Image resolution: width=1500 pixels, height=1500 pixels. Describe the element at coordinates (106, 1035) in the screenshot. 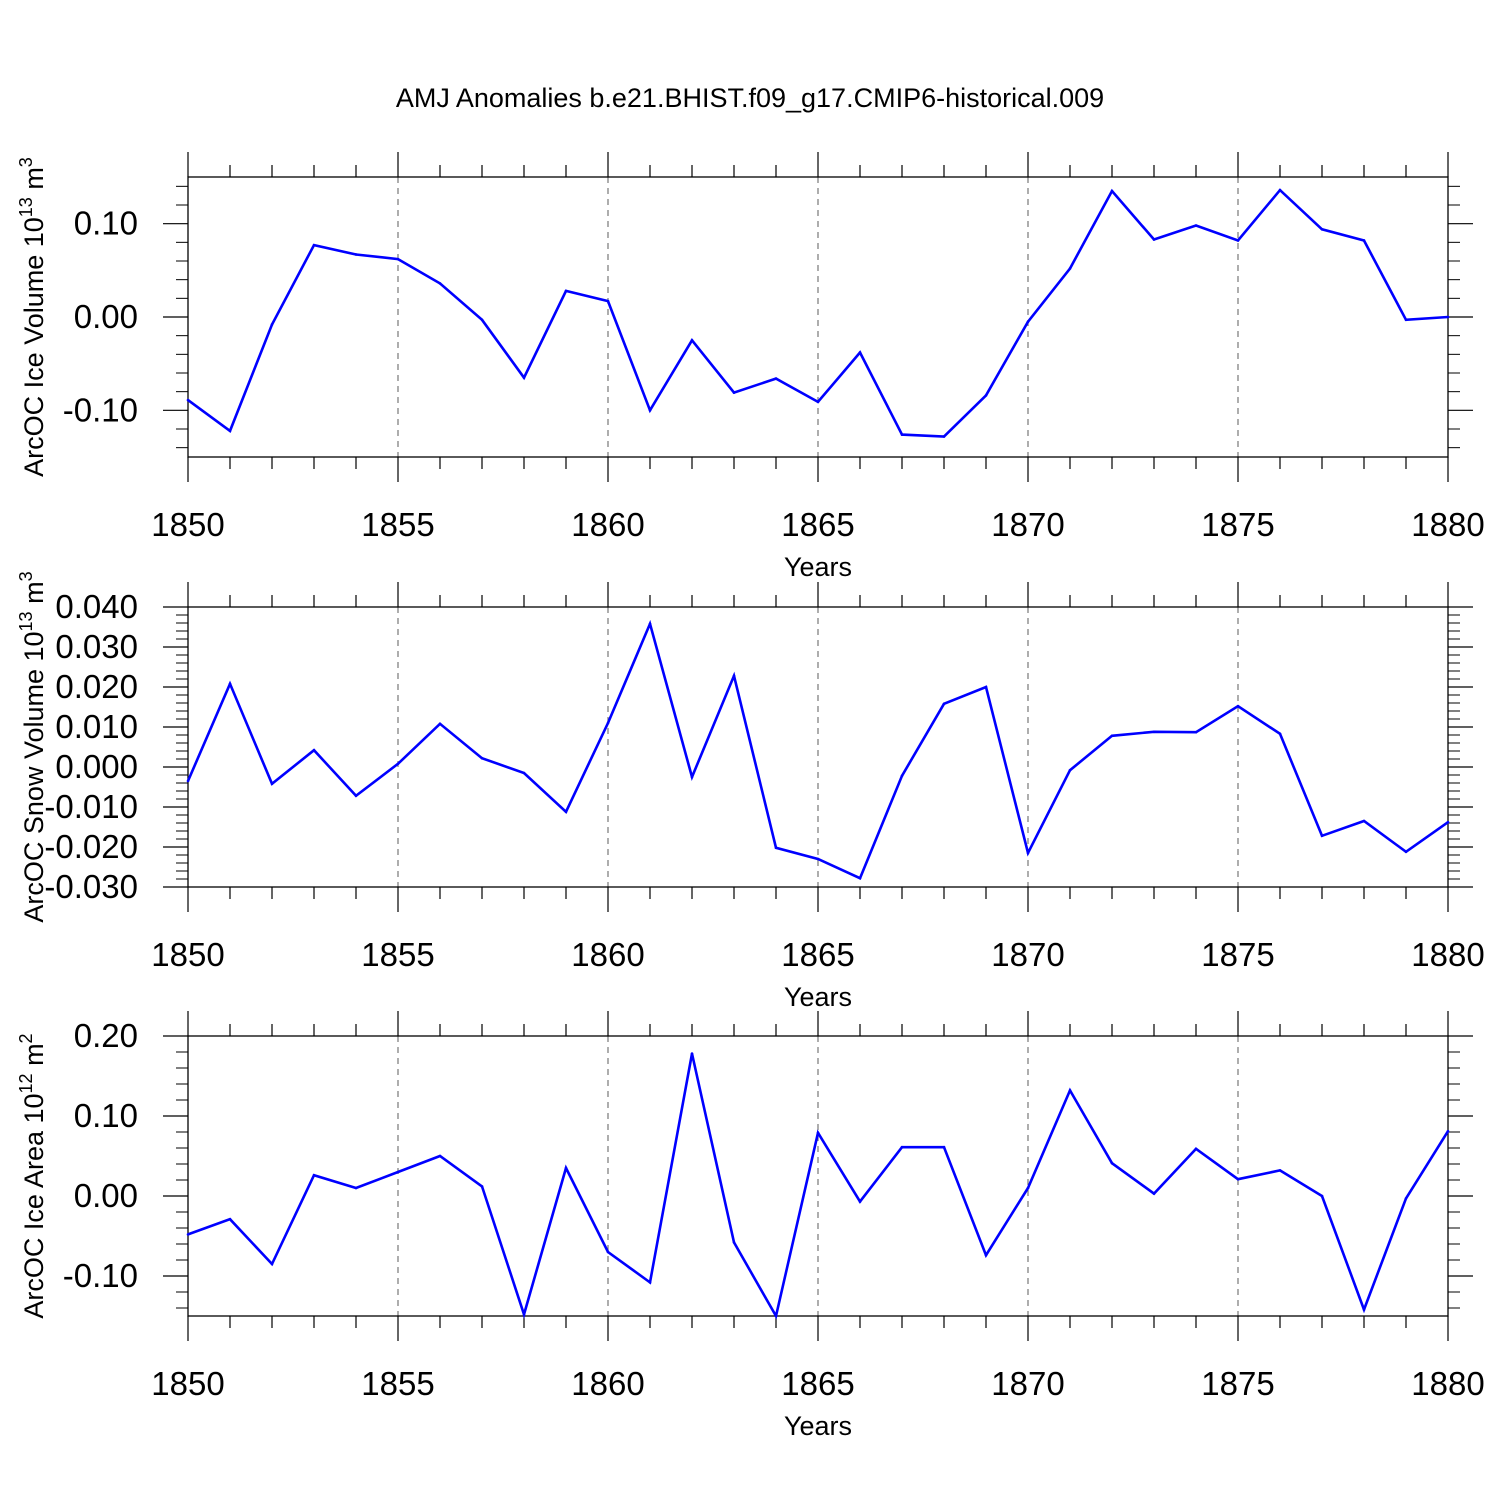

I see `y-tick-label: 0.20` at that location.